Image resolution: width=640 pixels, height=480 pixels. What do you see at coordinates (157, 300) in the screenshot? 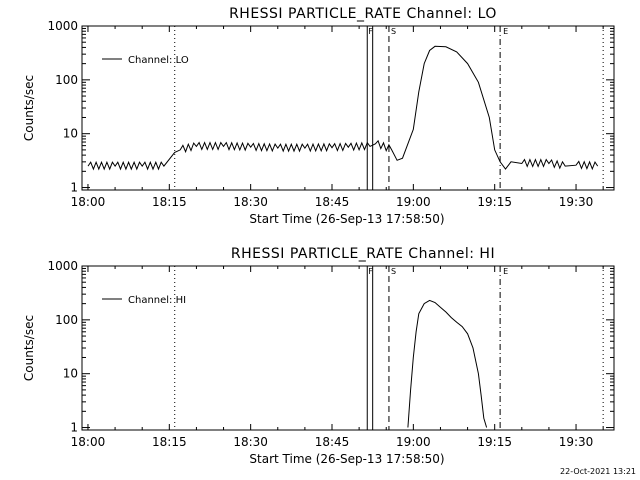
I see `legend-label: Channel: HI` at bounding box center [157, 300].